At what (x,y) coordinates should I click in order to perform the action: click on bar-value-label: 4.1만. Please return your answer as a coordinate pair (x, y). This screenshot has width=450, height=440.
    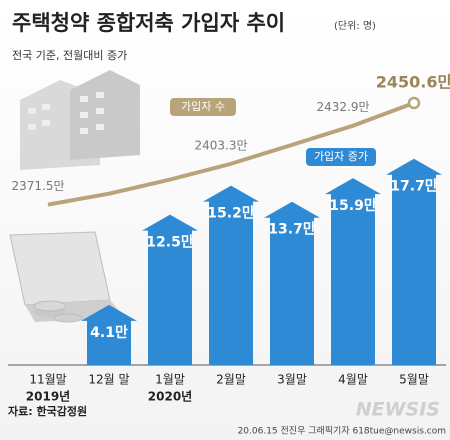
    Looking at the image, I should click on (109, 333).